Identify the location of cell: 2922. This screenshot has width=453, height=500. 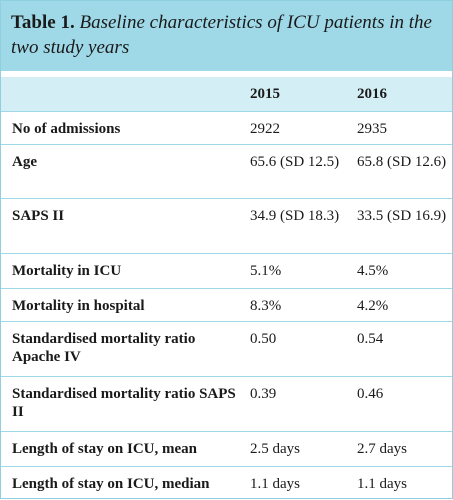
(265, 129).